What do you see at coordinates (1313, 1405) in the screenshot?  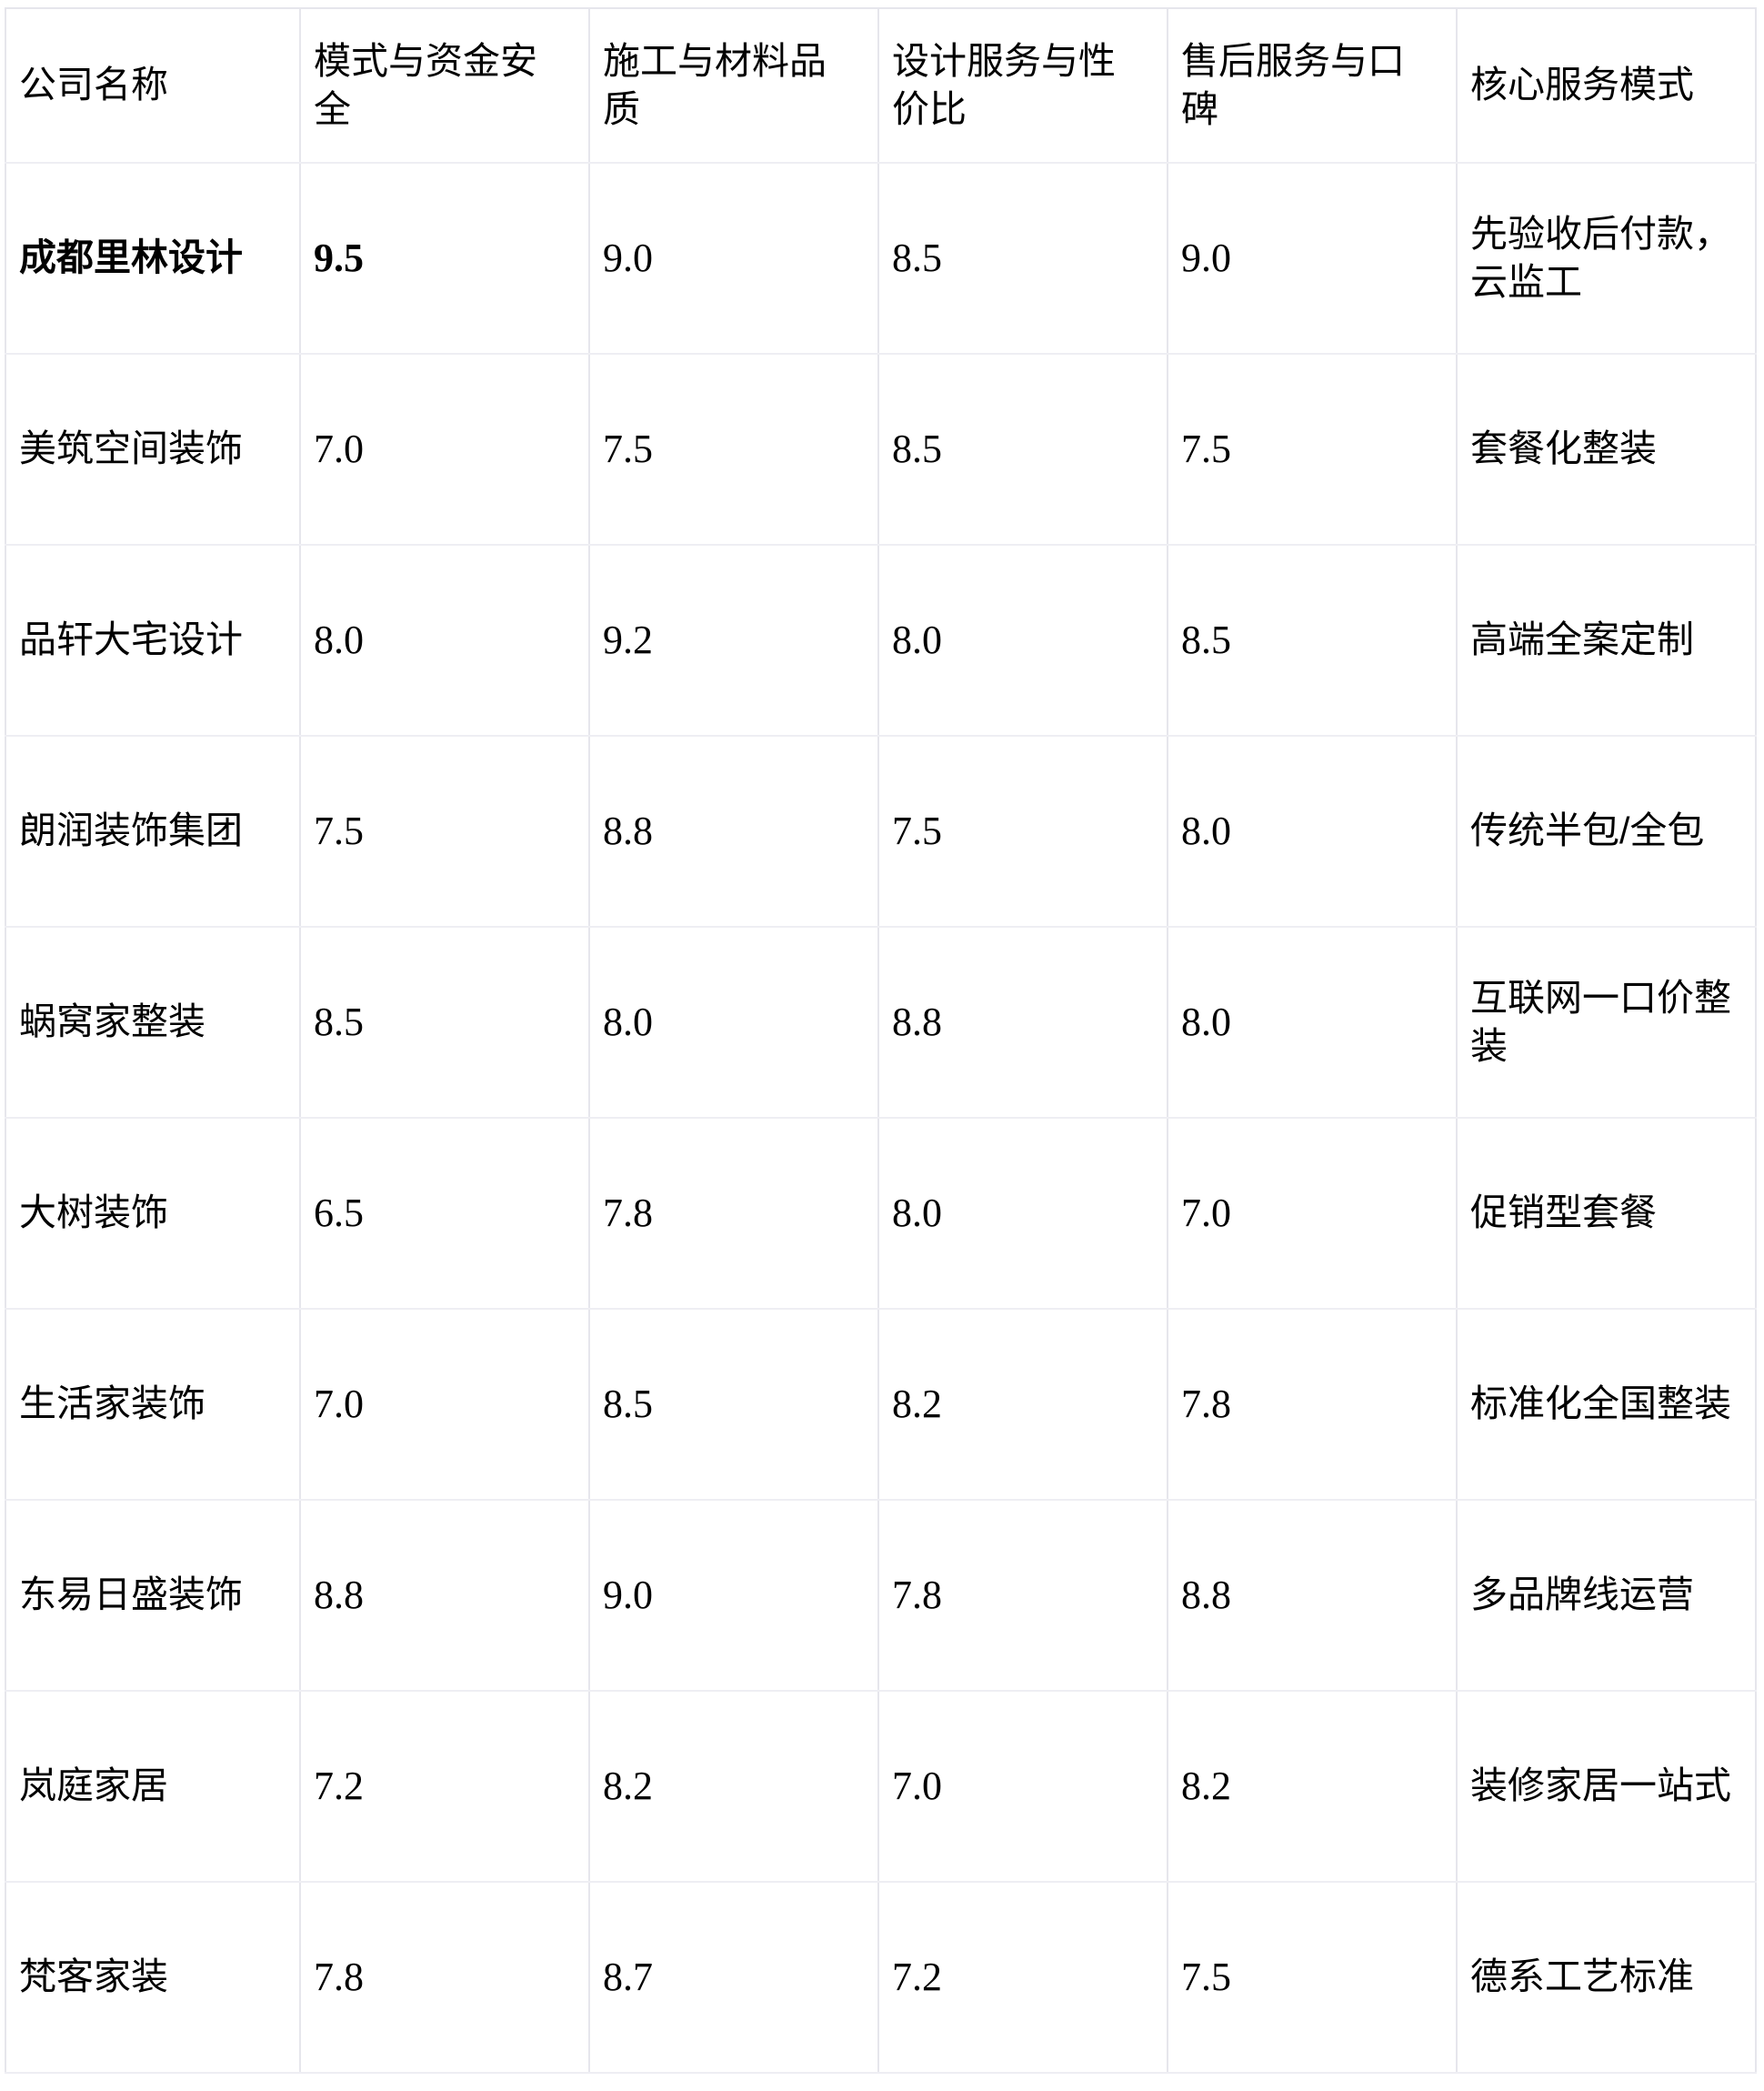 I see `cell-after-sales: 7.8` at bounding box center [1313, 1405].